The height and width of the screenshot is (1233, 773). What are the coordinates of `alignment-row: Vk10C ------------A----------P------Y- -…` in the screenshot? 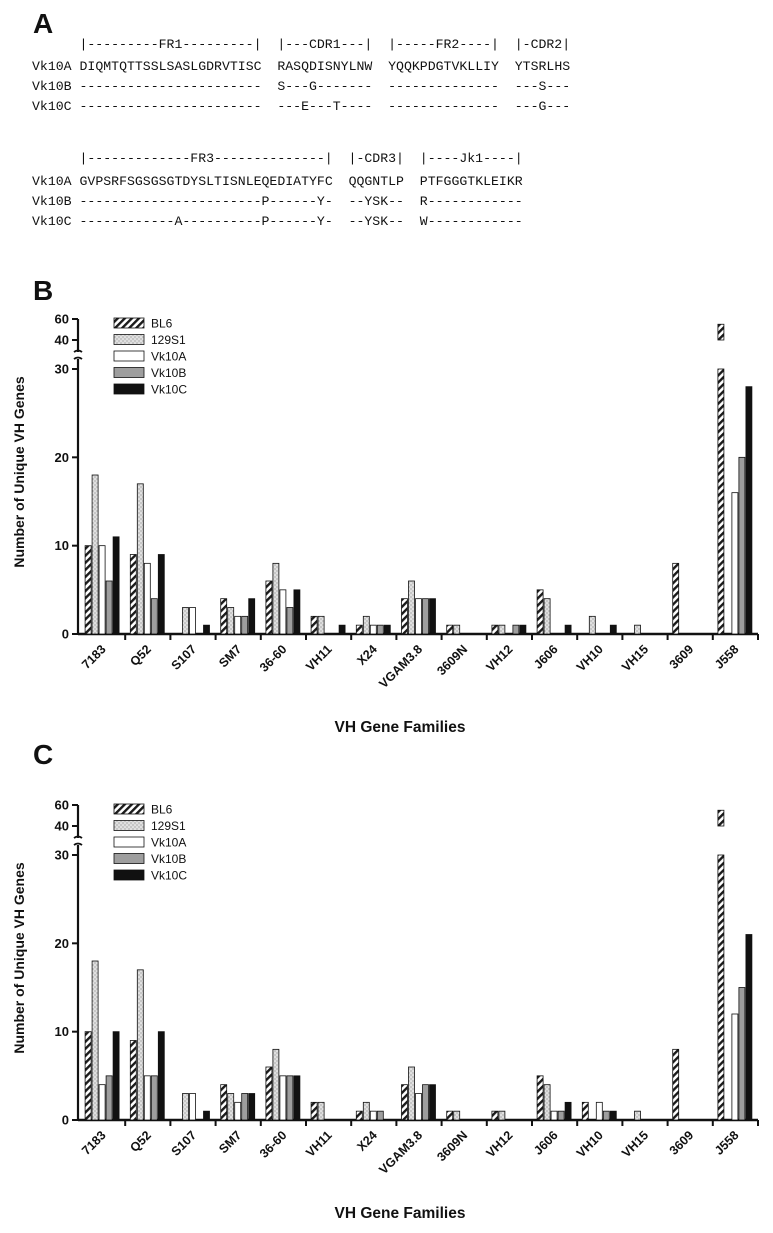 It's located at (277, 221).